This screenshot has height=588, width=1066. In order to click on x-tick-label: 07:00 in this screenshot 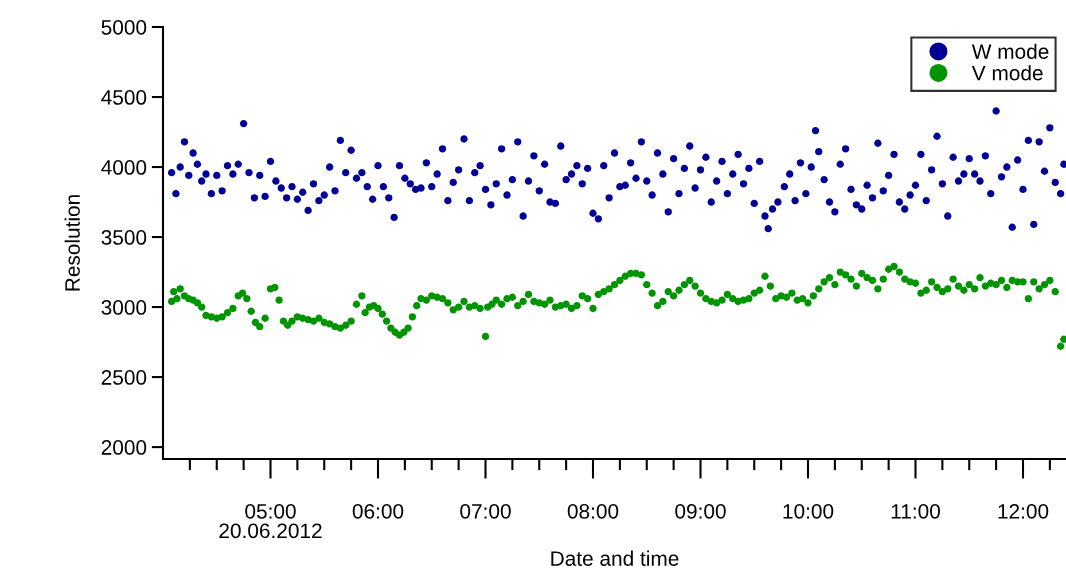, I will do `click(485, 511)`.